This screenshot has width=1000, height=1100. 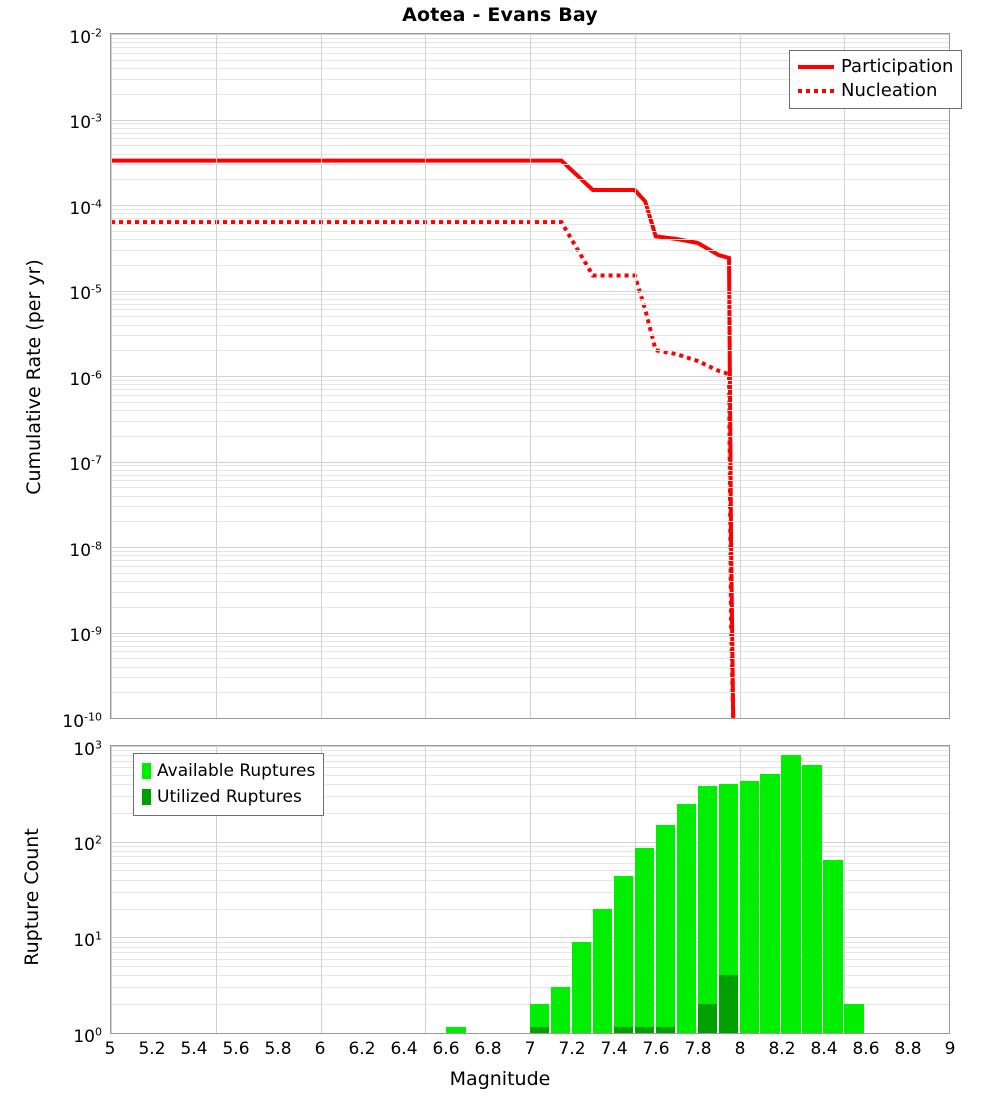 I want to click on x-tick: 6.4, so click(x=404, y=1049).